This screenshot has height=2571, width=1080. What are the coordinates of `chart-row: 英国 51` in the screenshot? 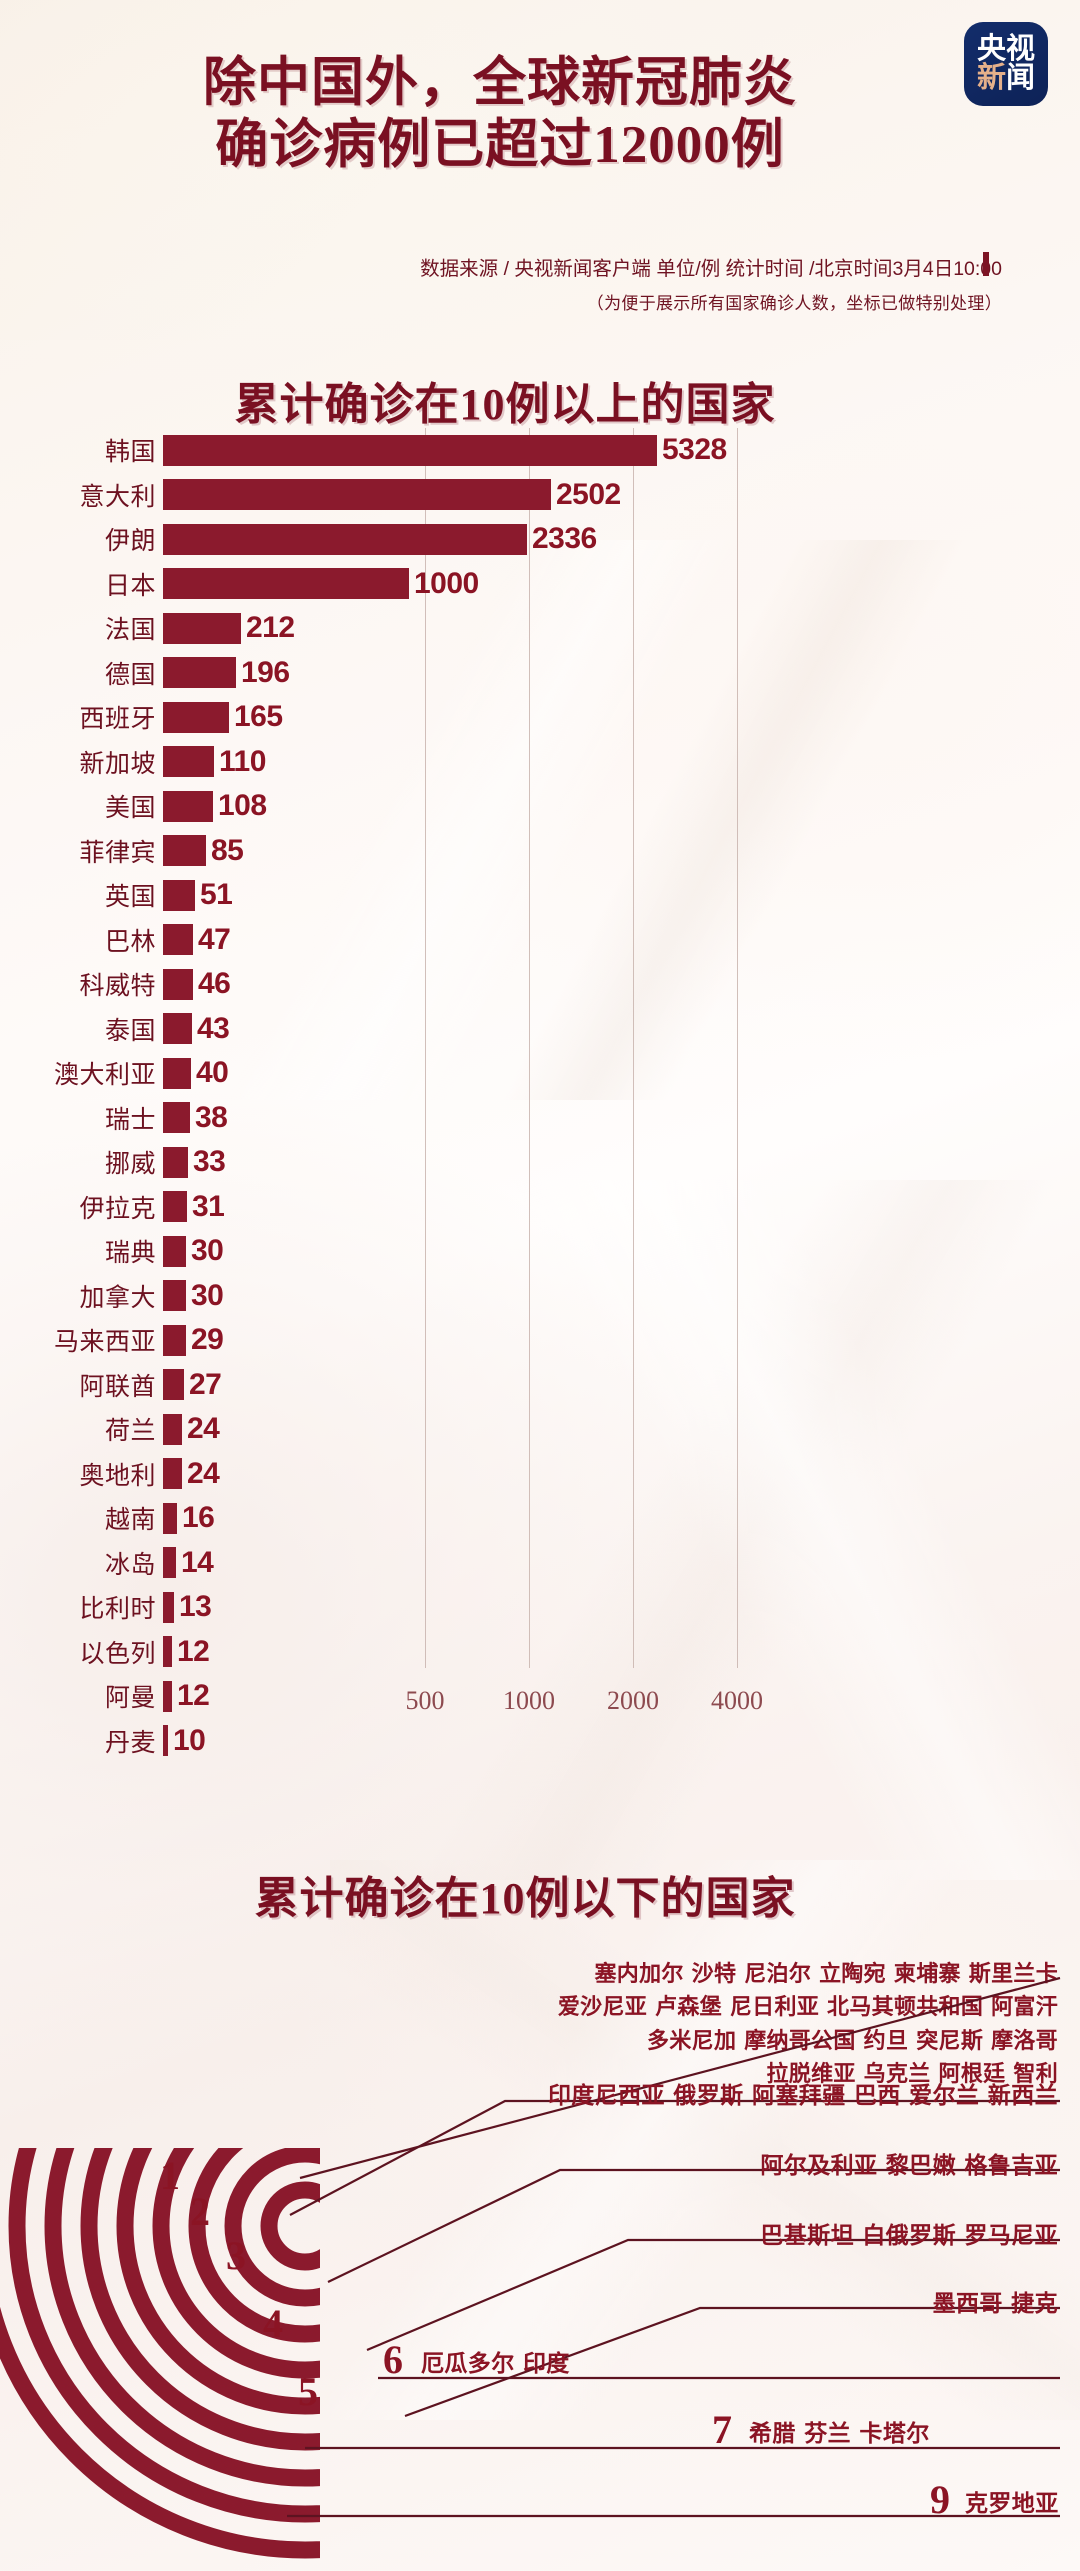 It's located at (540, 895).